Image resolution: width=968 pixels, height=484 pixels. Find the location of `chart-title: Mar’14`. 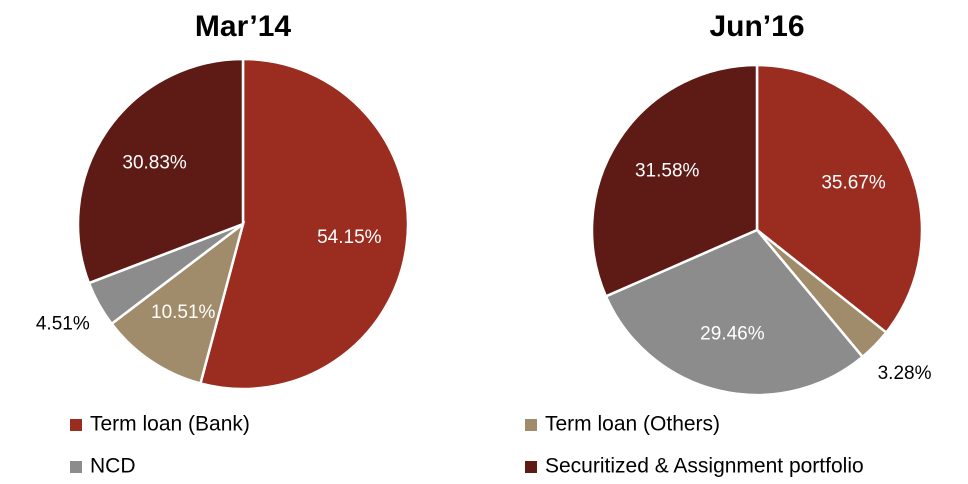

chart-title: Mar’14 is located at coordinates (243, 26).